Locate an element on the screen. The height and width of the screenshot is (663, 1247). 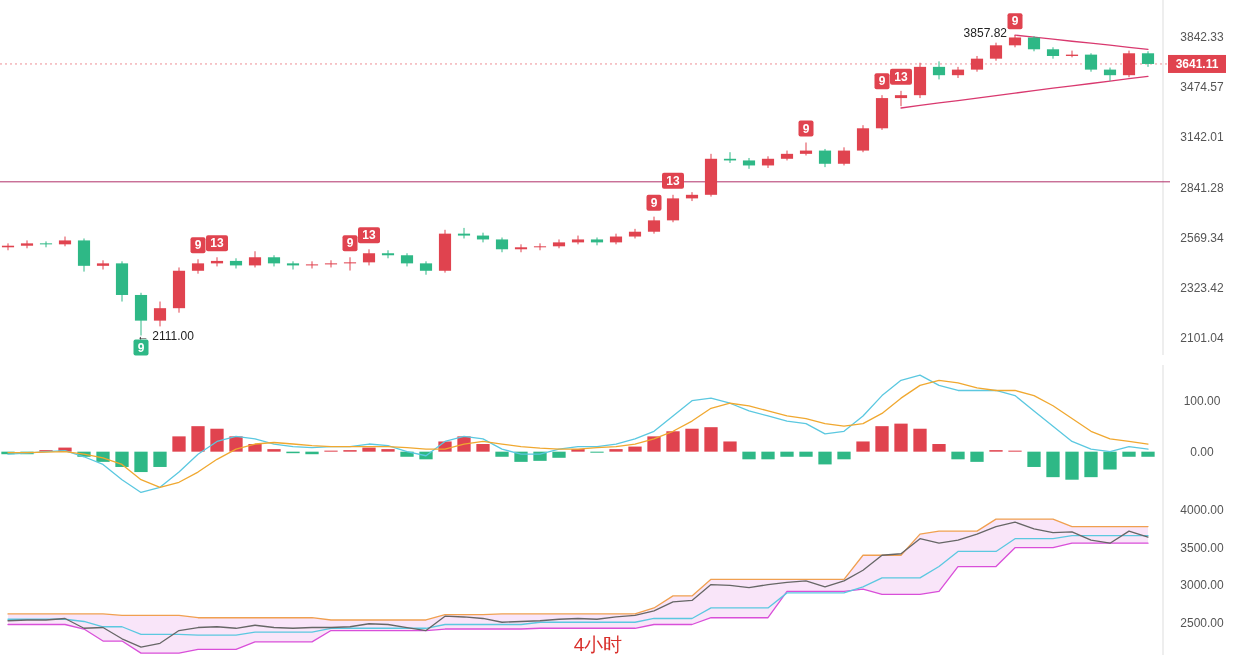
y-tick-label: 4000.00 is located at coordinates (1202, 510).